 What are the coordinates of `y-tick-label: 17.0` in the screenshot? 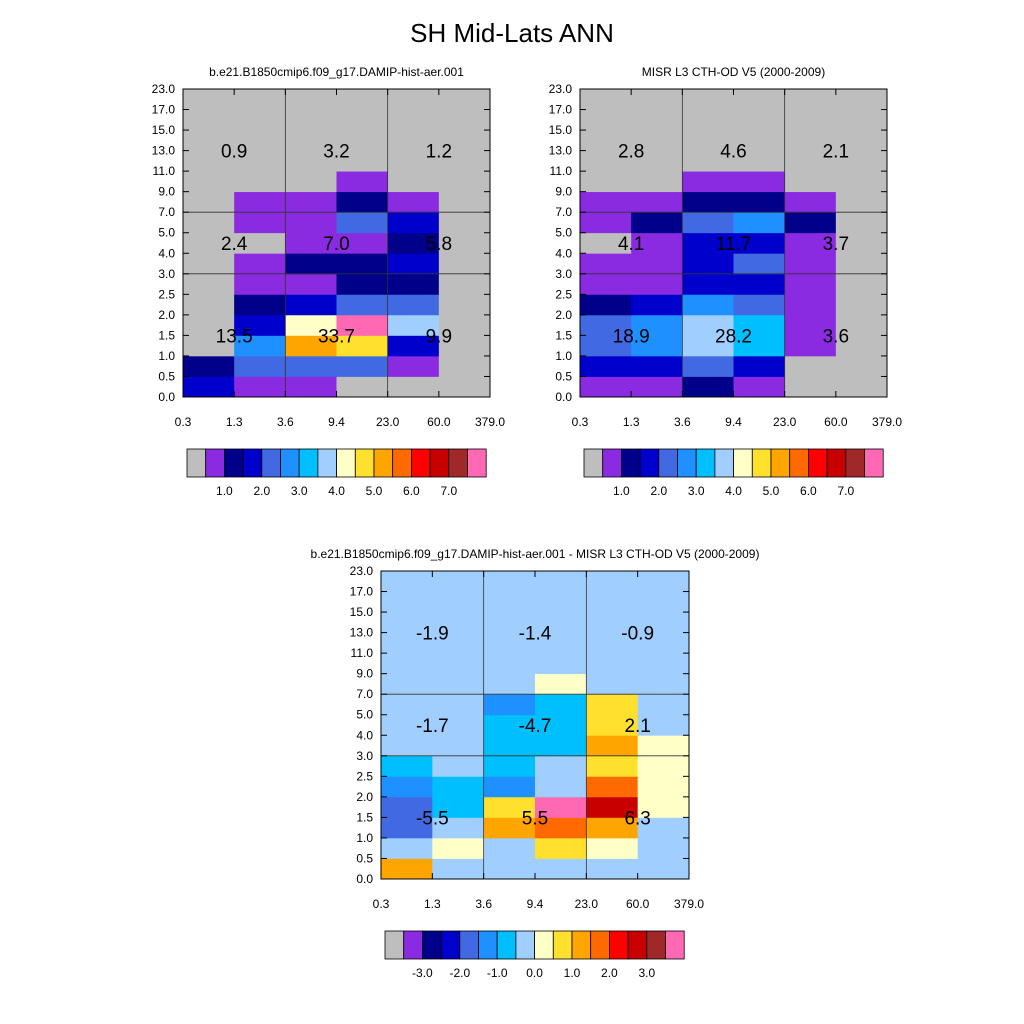 It's located at (164, 110).